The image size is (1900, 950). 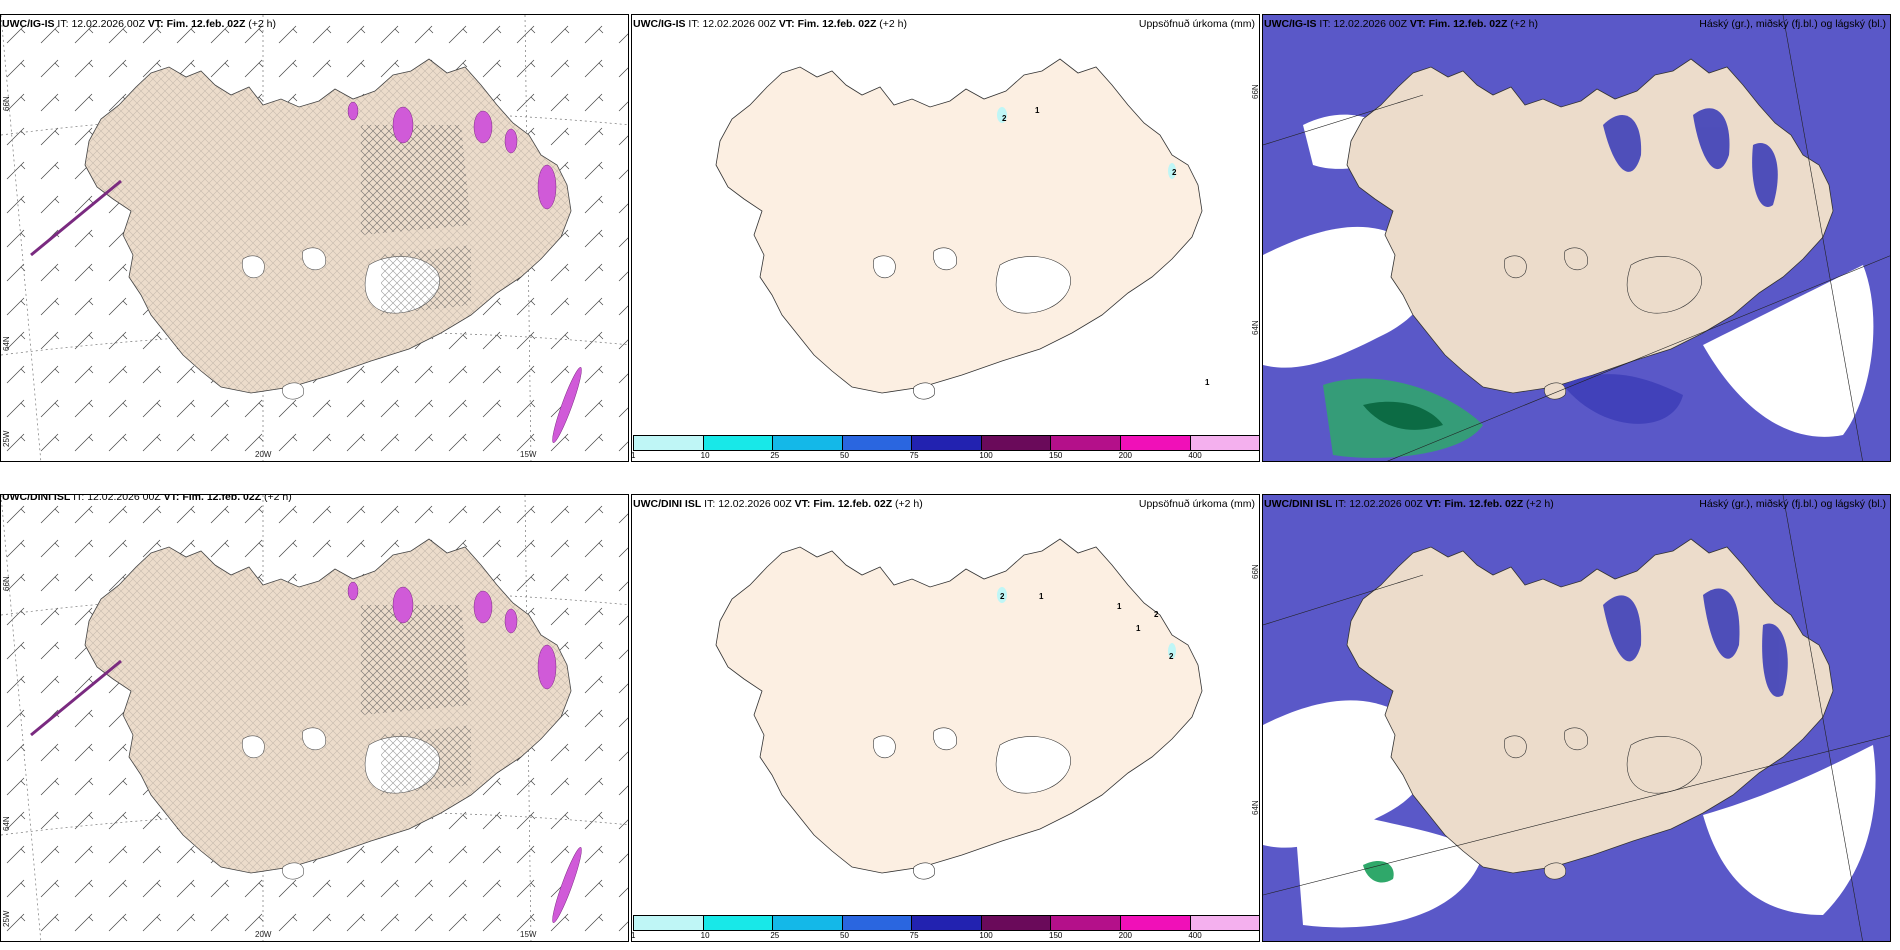 What do you see at coordinates (986, 935) in the screenshot?
I see `colorbar-tick-label: 100` at bounding box center [986, 935].